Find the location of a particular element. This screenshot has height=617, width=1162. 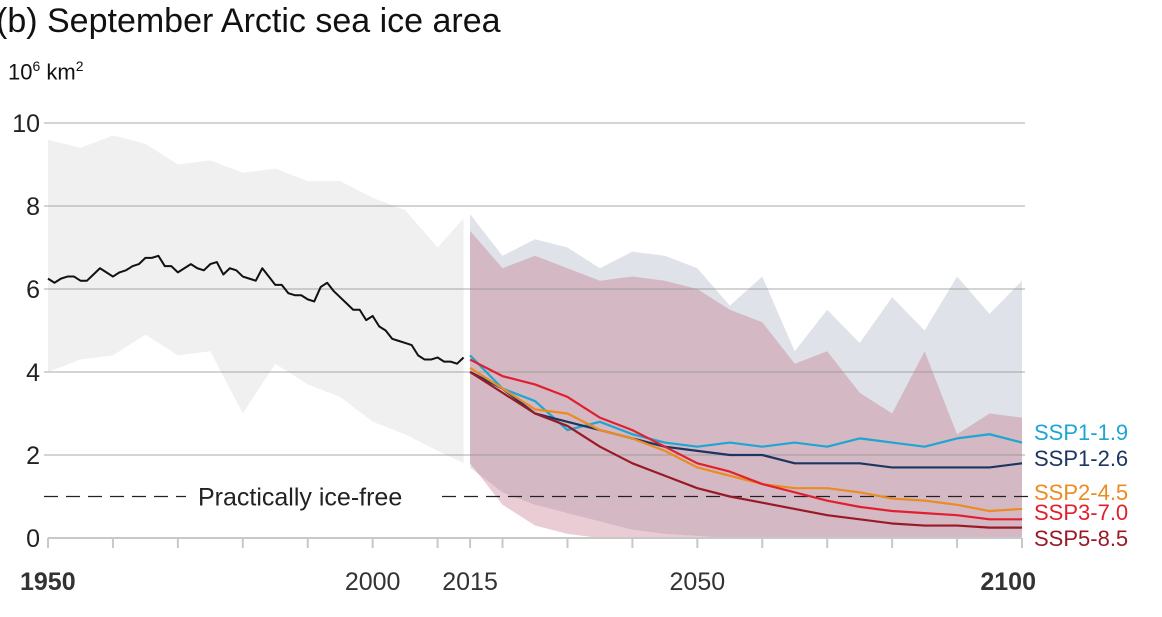

series-line-SSP3-7.0 is located at coordinates (745, 439).